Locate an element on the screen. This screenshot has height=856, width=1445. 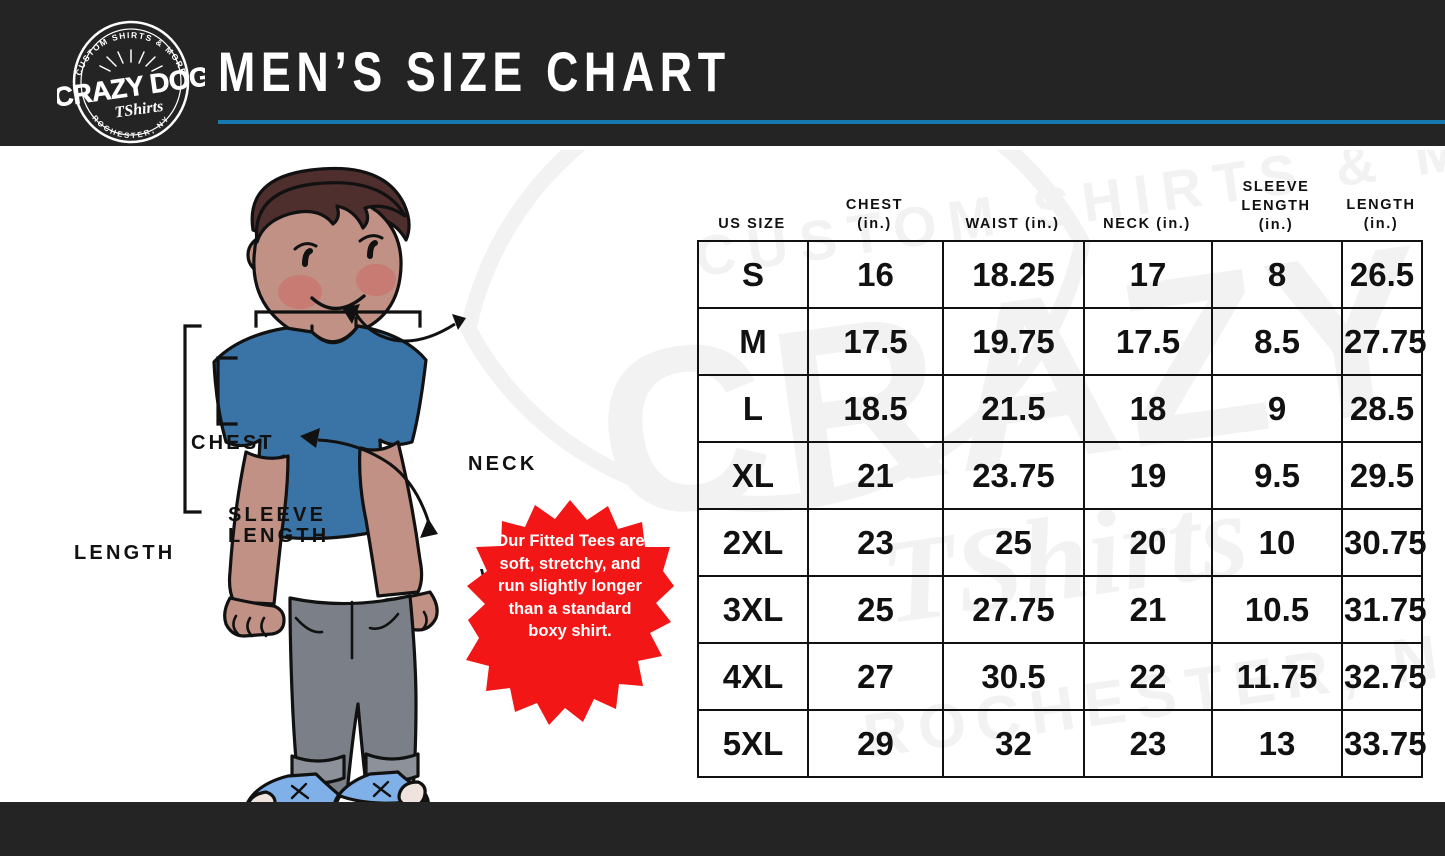
cell-sleeve-length: 9.5 is located at coordinates (1277, 475).